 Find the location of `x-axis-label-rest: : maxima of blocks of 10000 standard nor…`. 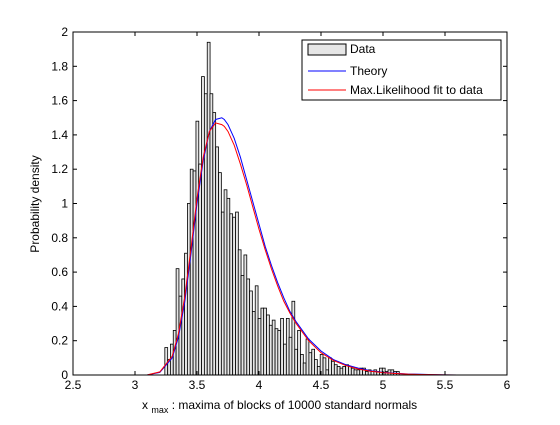

x-axis-label-rest: : maxima of blocks of 10000 standard nor… is located at coordinates (294, 405).